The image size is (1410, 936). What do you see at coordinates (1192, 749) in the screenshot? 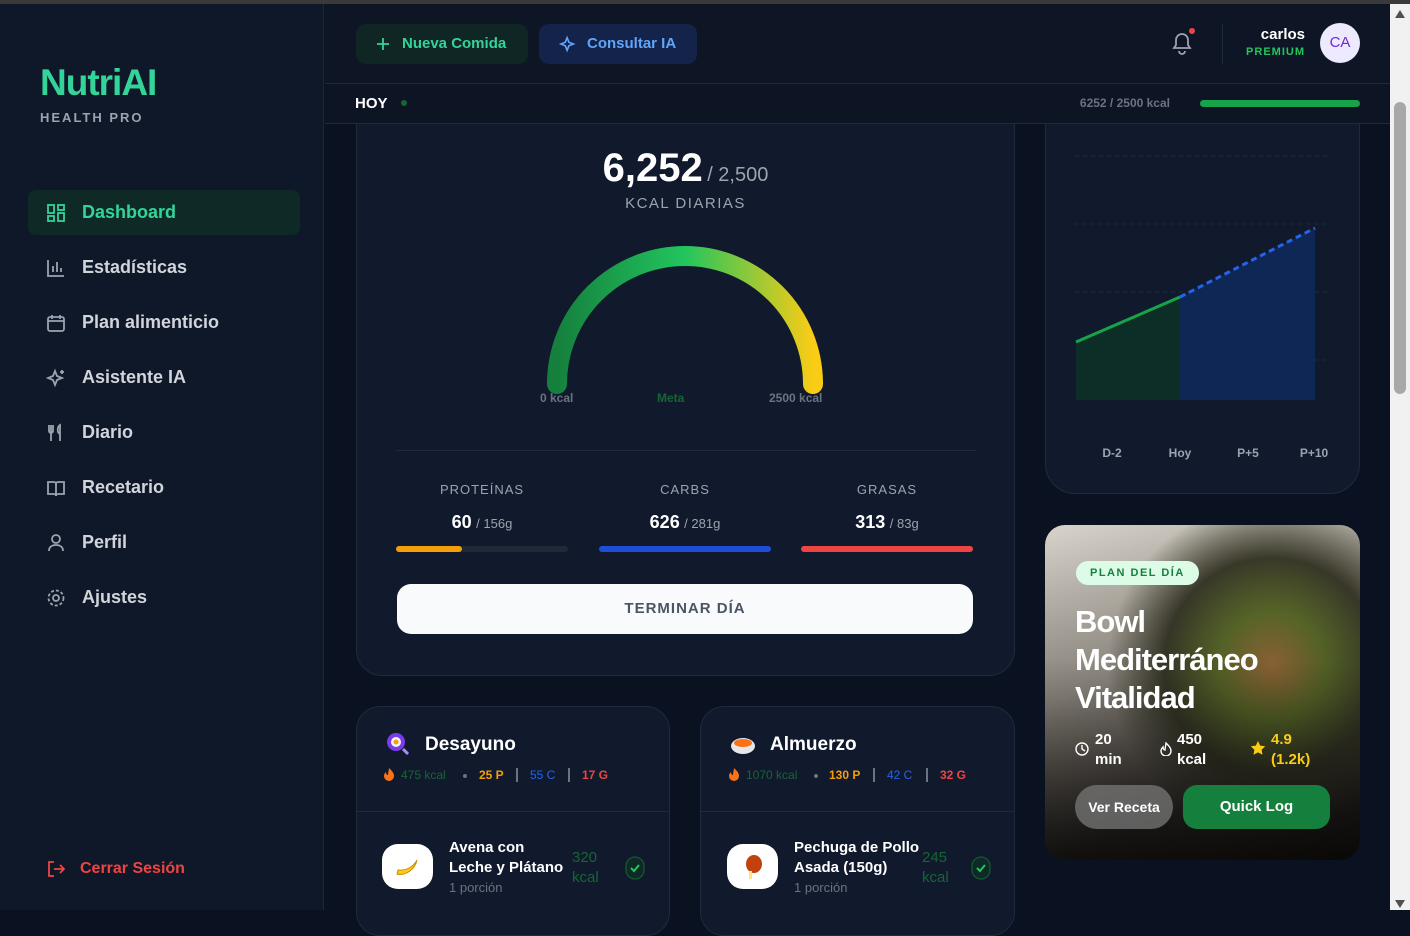
I see `plan-kcal: 450 kcal` at bounding box center [1192, 749].